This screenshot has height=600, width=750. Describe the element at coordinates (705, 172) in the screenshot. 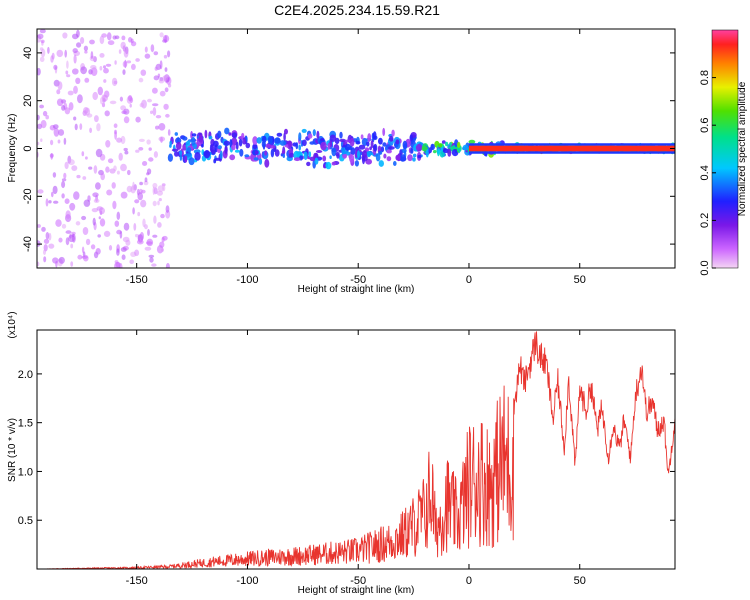

I see `colorbar-tick-label: 0.4` at that location.